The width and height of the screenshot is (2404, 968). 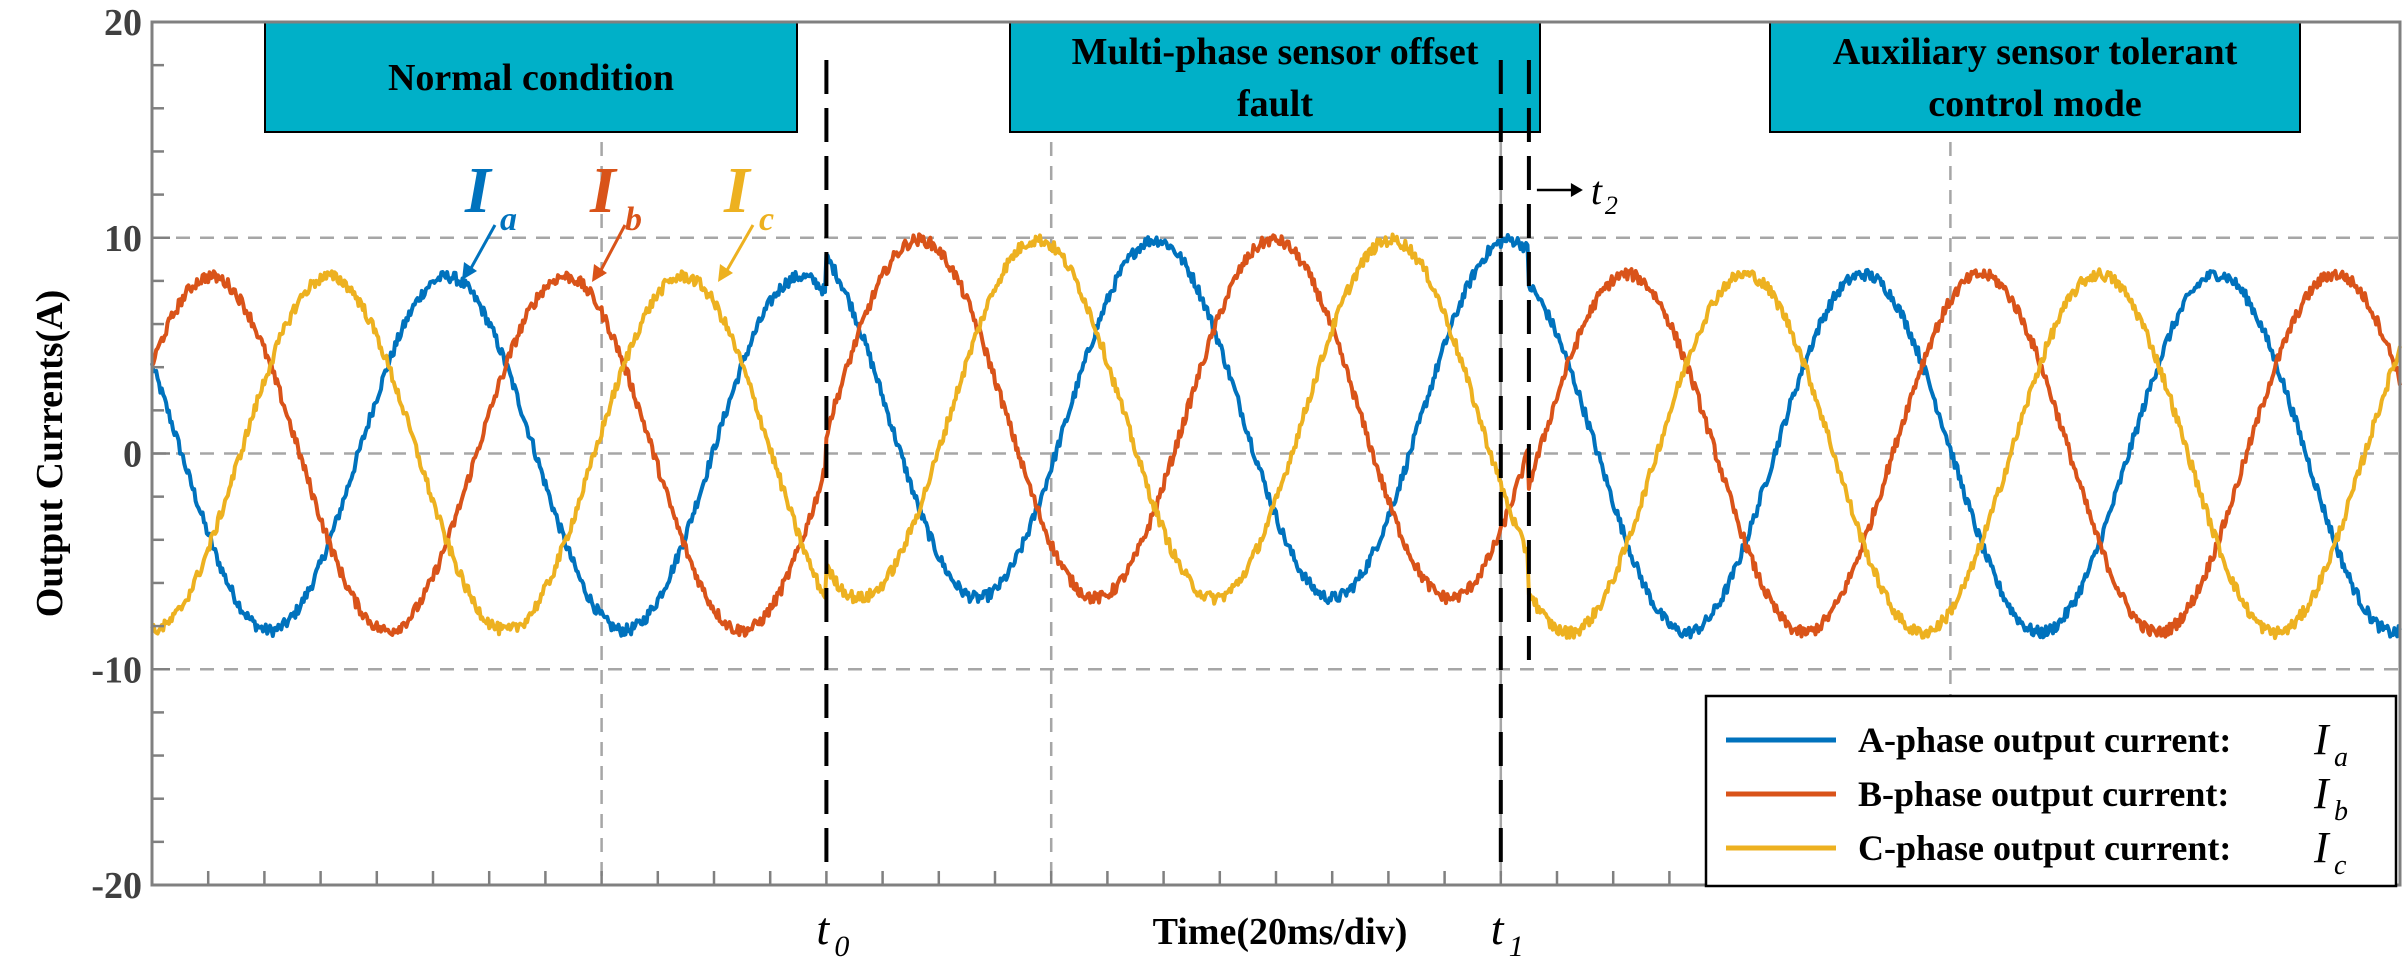 What do you see at coordinates (2340, 865) in the screenshot?
I see `legend-entry-sub: c` at bounding box center [2340, 865].